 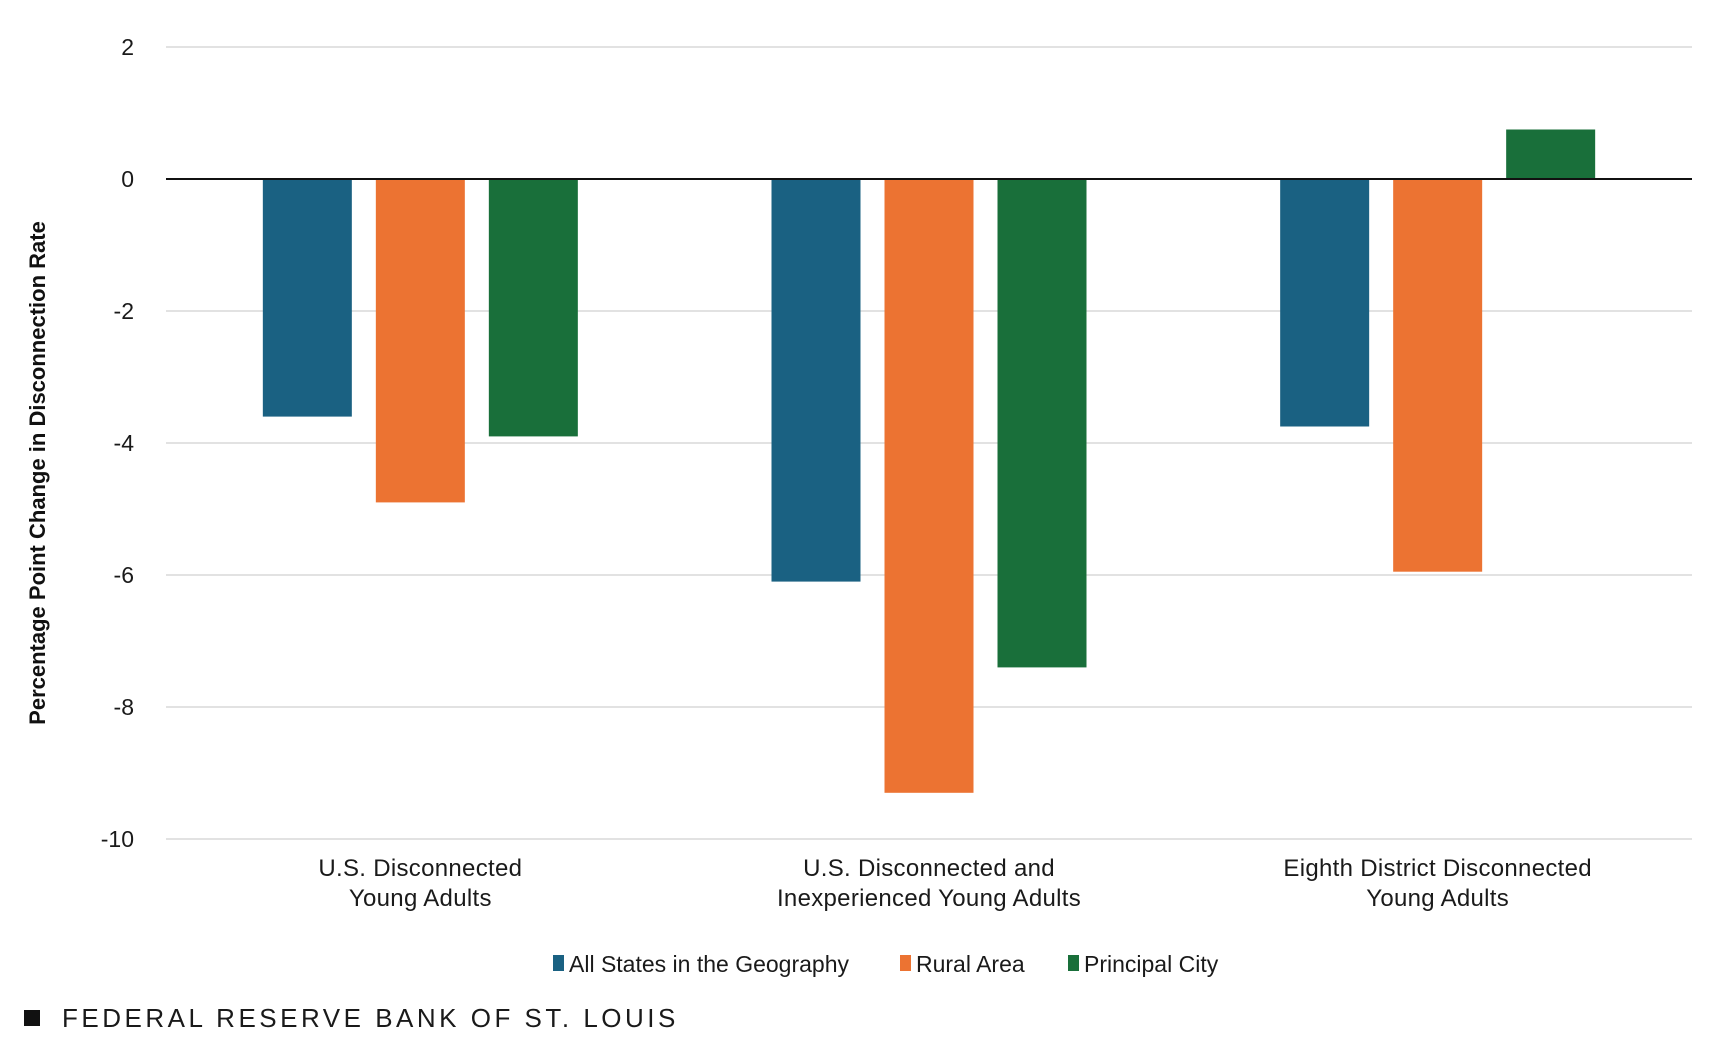 I want to click on y-tick-label: -2, so click(x=124, y=311).